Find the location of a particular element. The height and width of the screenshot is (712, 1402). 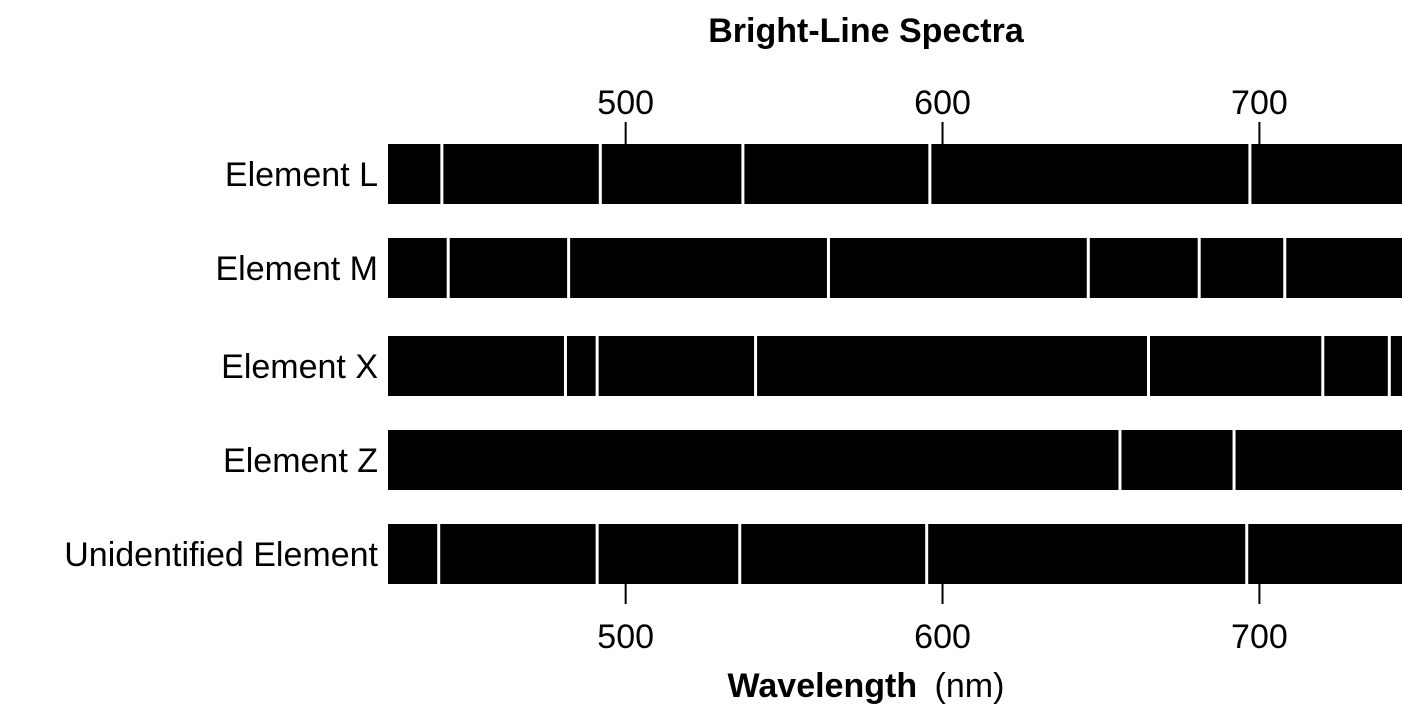

top-tick-label: 500 is located at coordinates (625, 103).